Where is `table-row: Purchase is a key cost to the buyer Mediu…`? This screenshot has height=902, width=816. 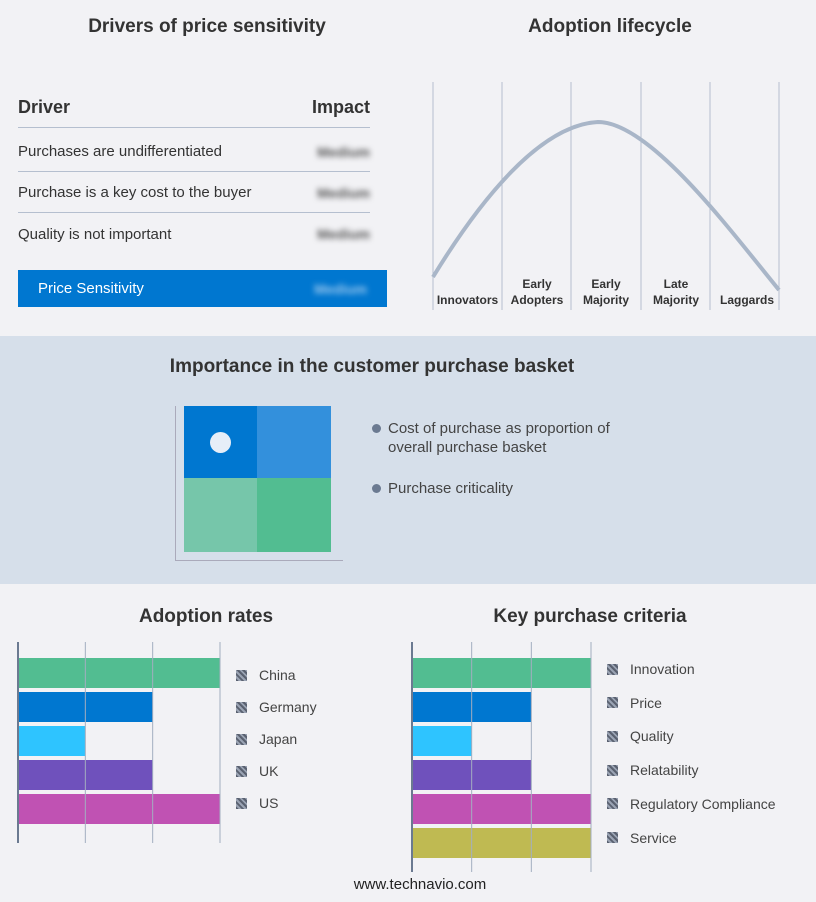
table-row: Purchase is a key cost to the buyer Mediu… is located at coordinates (194, 193).